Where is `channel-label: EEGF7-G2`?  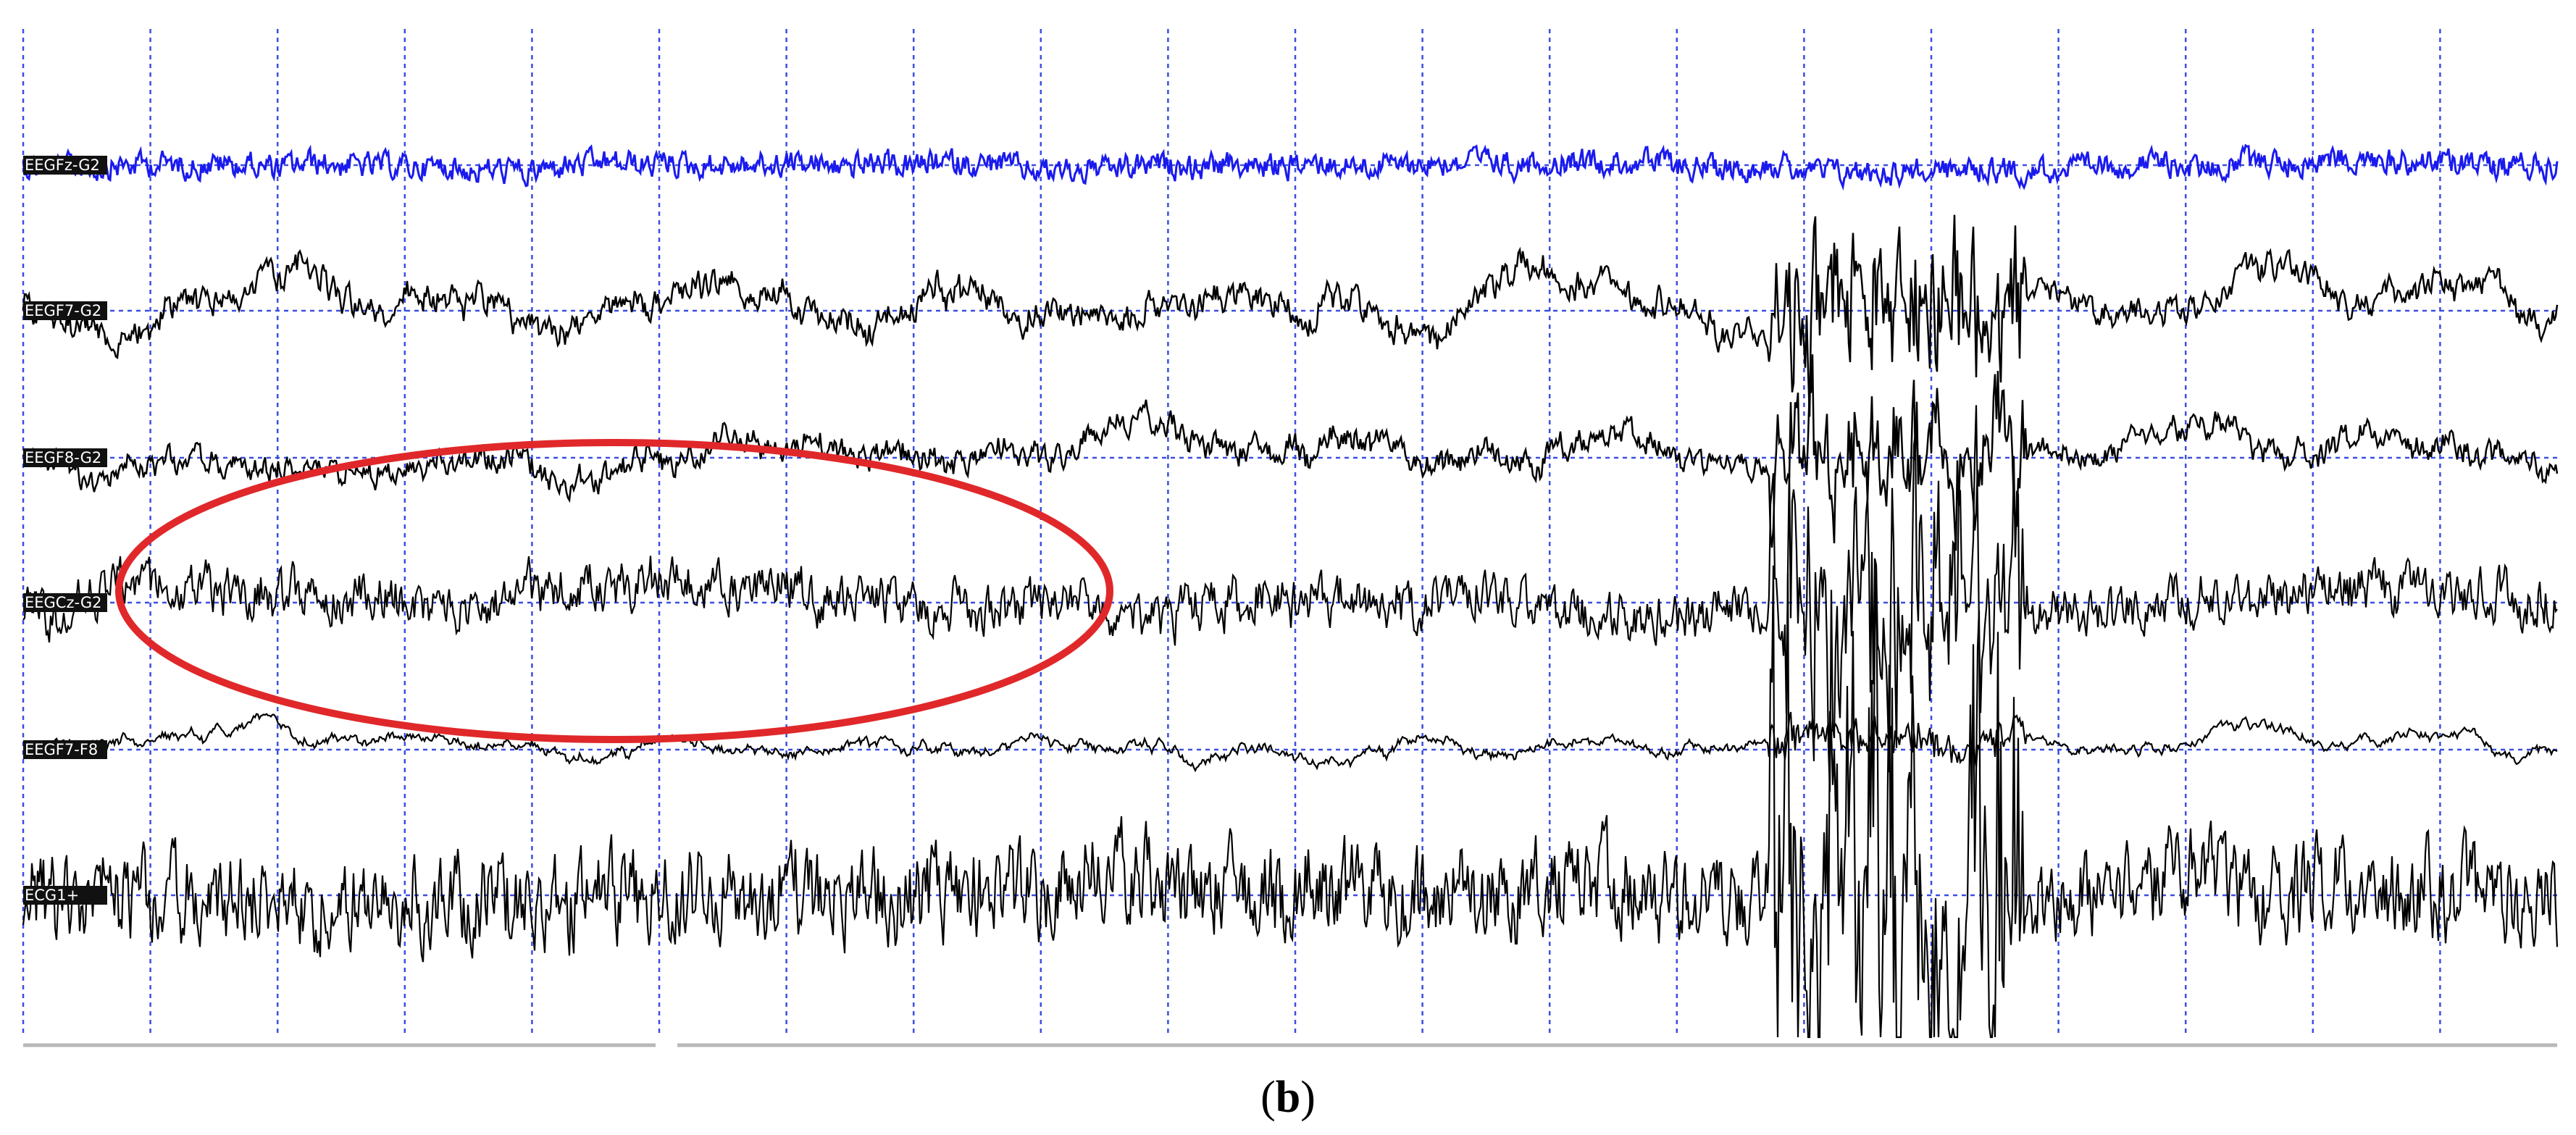
channel-label: EEGF7-G2 is located at coordinates (63, 310).